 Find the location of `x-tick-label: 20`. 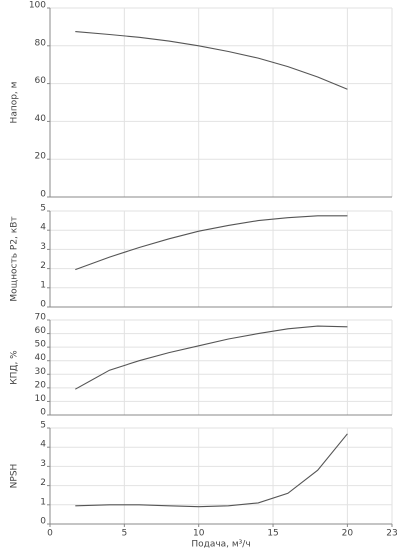

x-tick-label: 20 is located at coordinates (348, 534).